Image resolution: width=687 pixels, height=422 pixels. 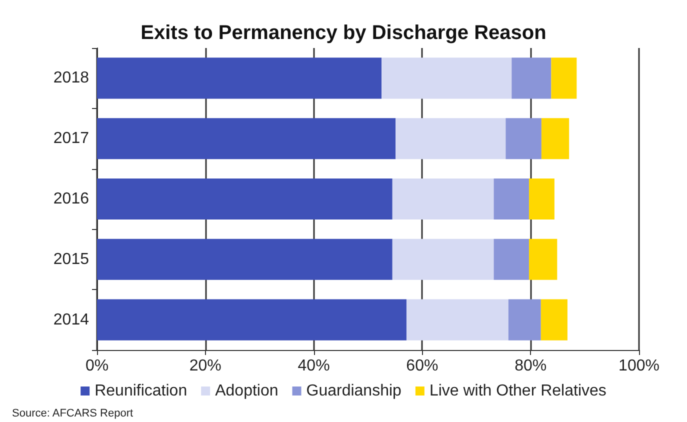 I want to click on y-tick-label: 2018, so click(x=71, y=78).